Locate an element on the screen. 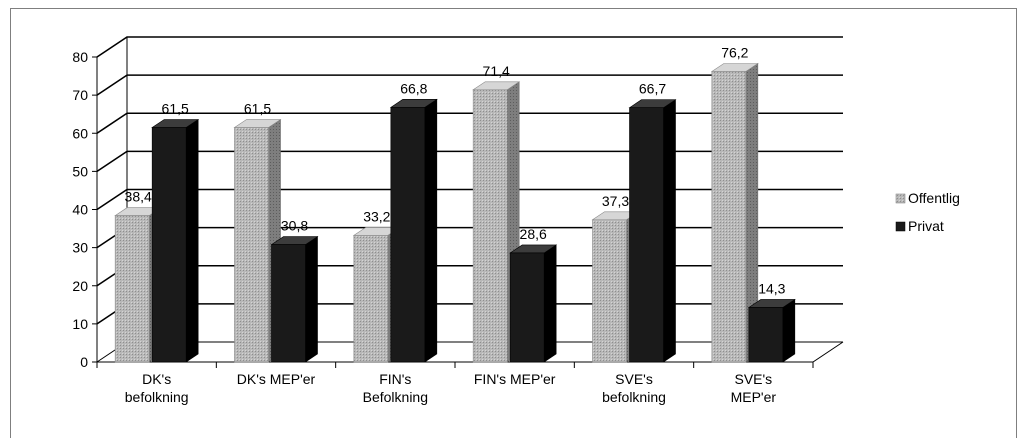 Image resolution: width=1025 pixels, height=438 pixels. x-tick-label: SVE's befolkning is located at coordinates (634, 388).